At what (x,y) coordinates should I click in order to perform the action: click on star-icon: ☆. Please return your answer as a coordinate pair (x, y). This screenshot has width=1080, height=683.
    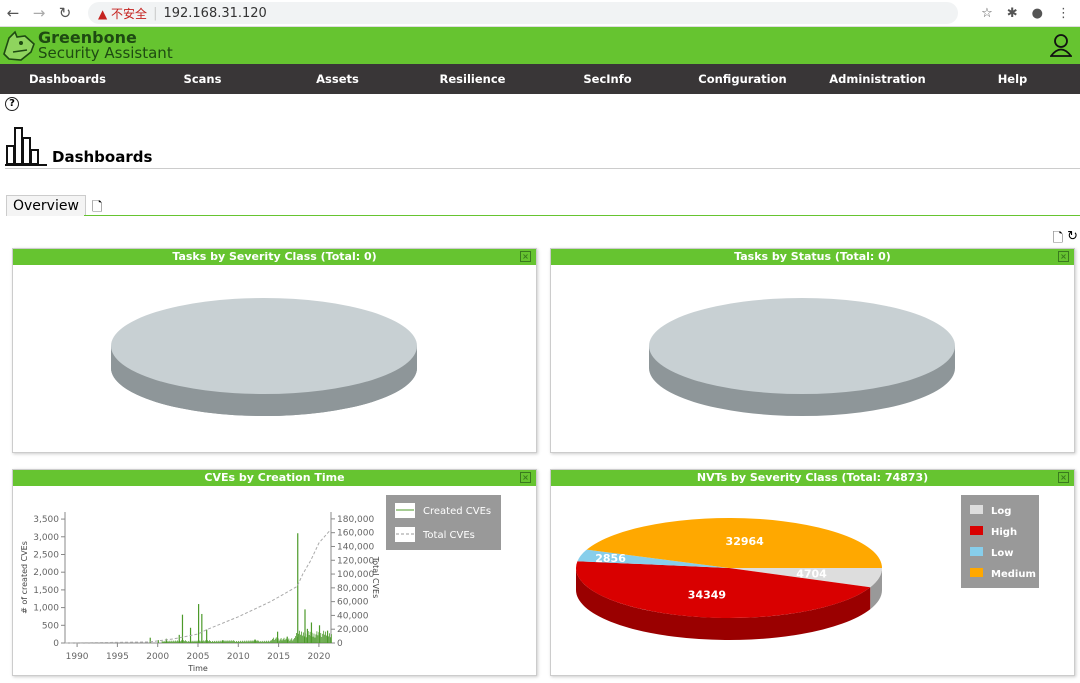
    Looking at the image, I should click on (987, 13).